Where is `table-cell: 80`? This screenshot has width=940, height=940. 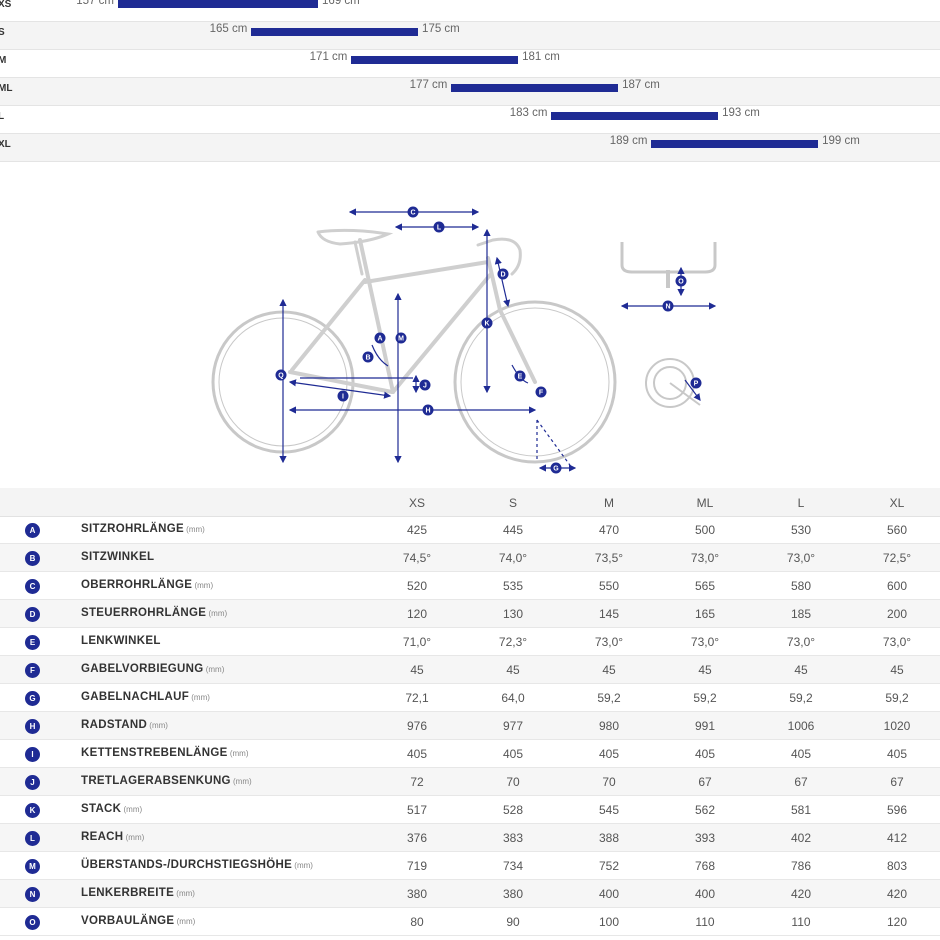
table-cell: 80 is located at coordinates (417, 922).